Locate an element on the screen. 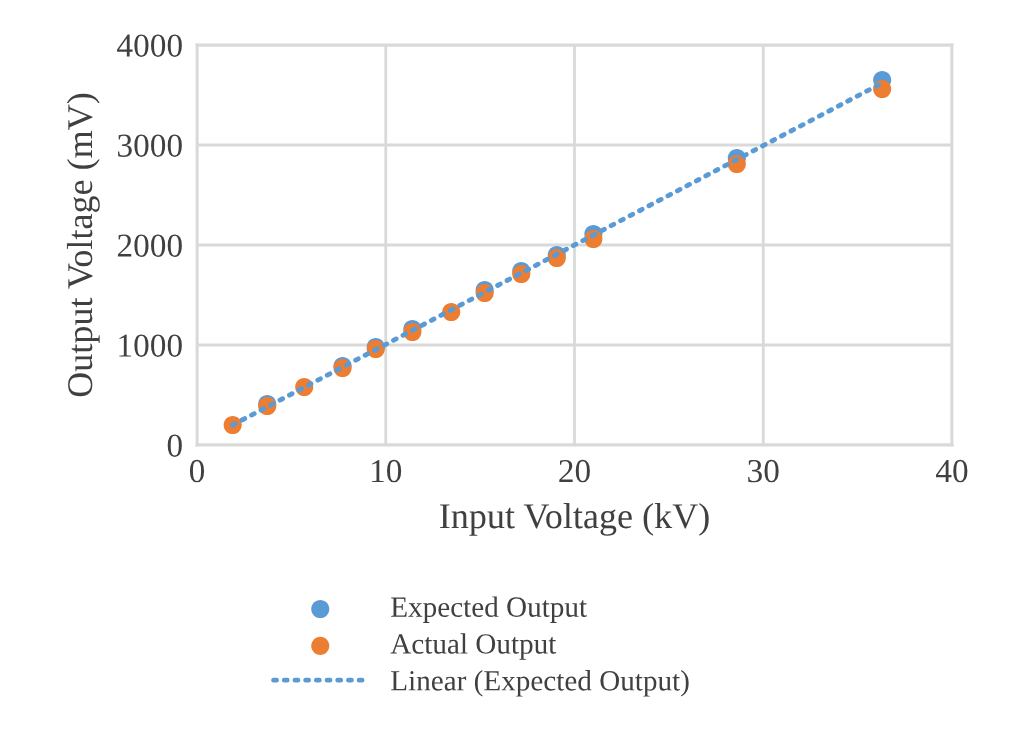 The image size is (1025, 735). legend-label: Expected Output is located at coordinates (489, 609).